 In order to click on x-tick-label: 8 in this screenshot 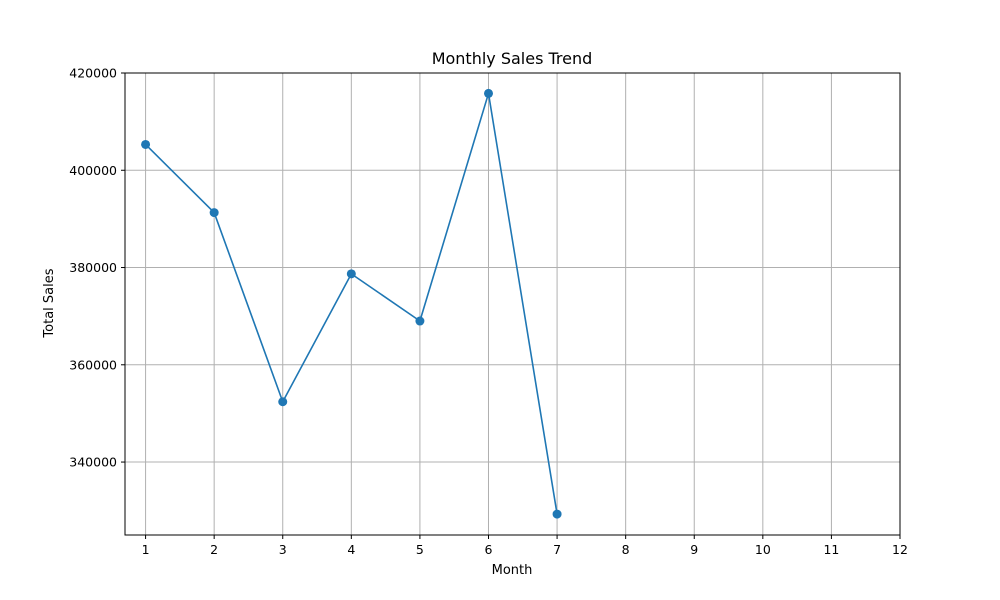, I will do `click(626, 549)`.